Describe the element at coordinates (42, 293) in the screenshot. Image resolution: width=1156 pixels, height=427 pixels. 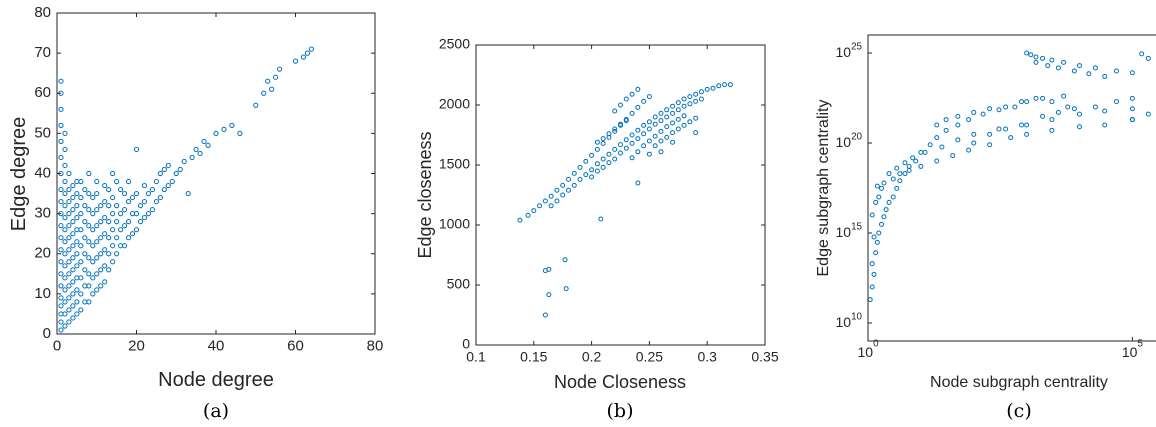
I see `y-tick-label-a-1: 10` at that location.